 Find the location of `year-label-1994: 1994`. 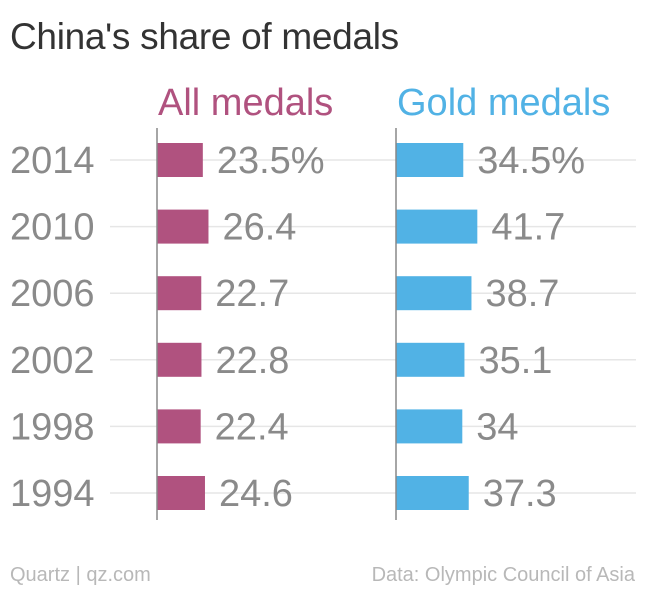

year-label-1994: 1994 is located at coordinates (52, 494).